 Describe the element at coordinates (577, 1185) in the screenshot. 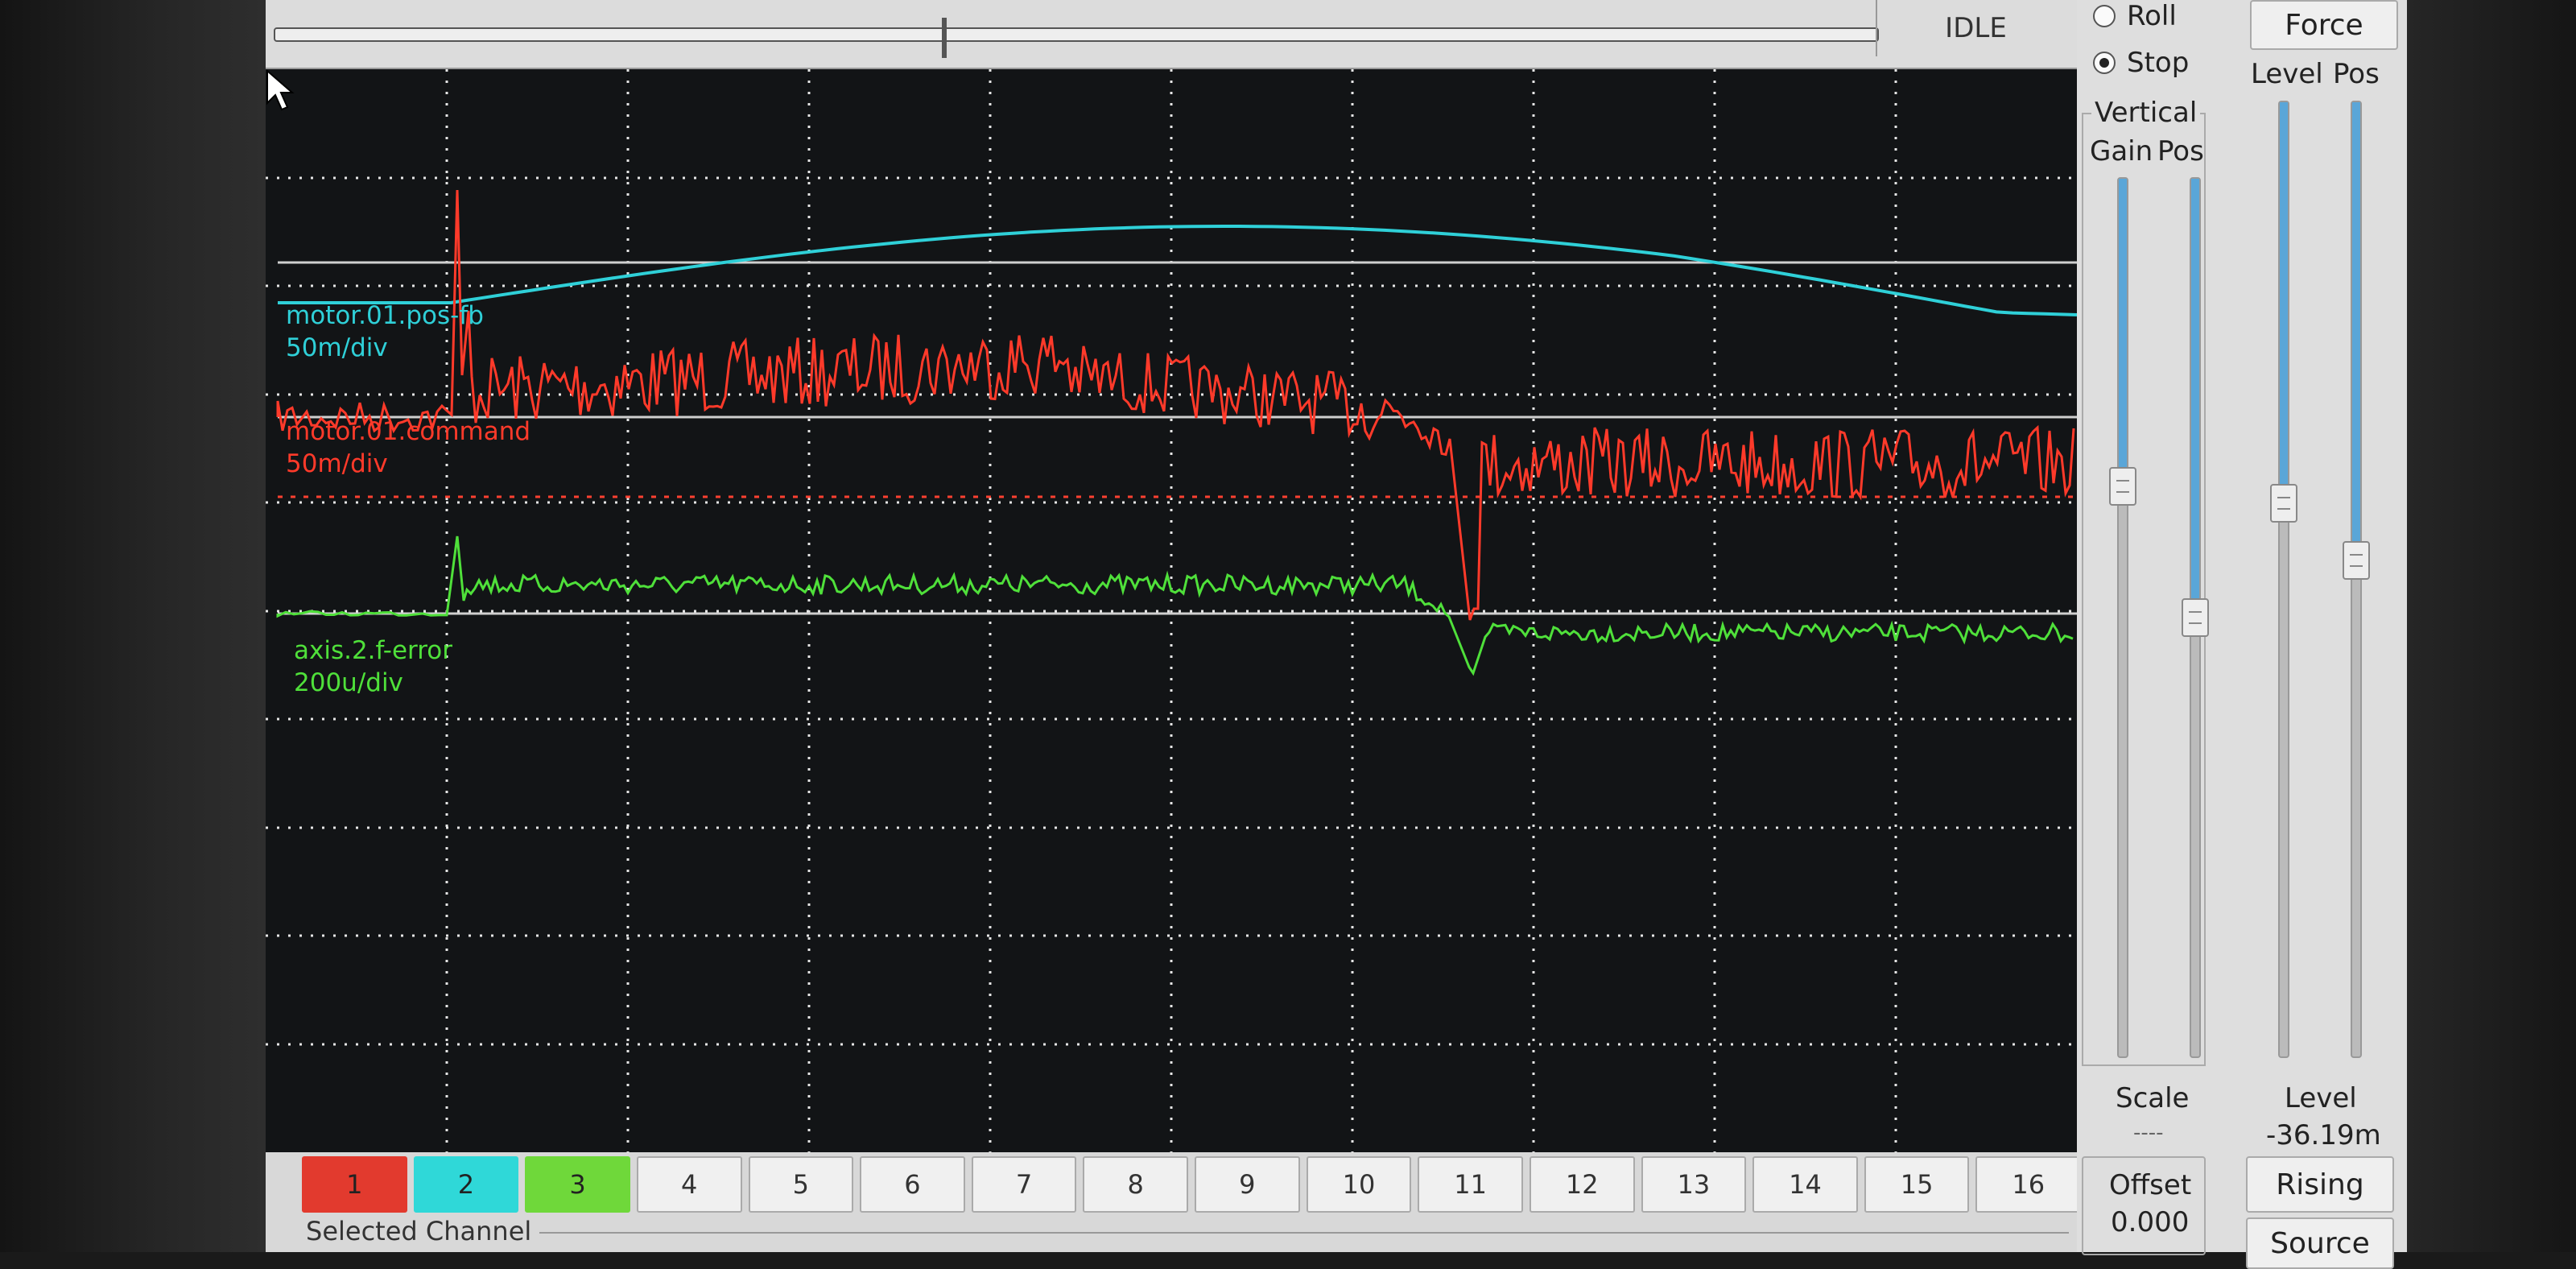

I see `channel-3-button: 3` at that location.